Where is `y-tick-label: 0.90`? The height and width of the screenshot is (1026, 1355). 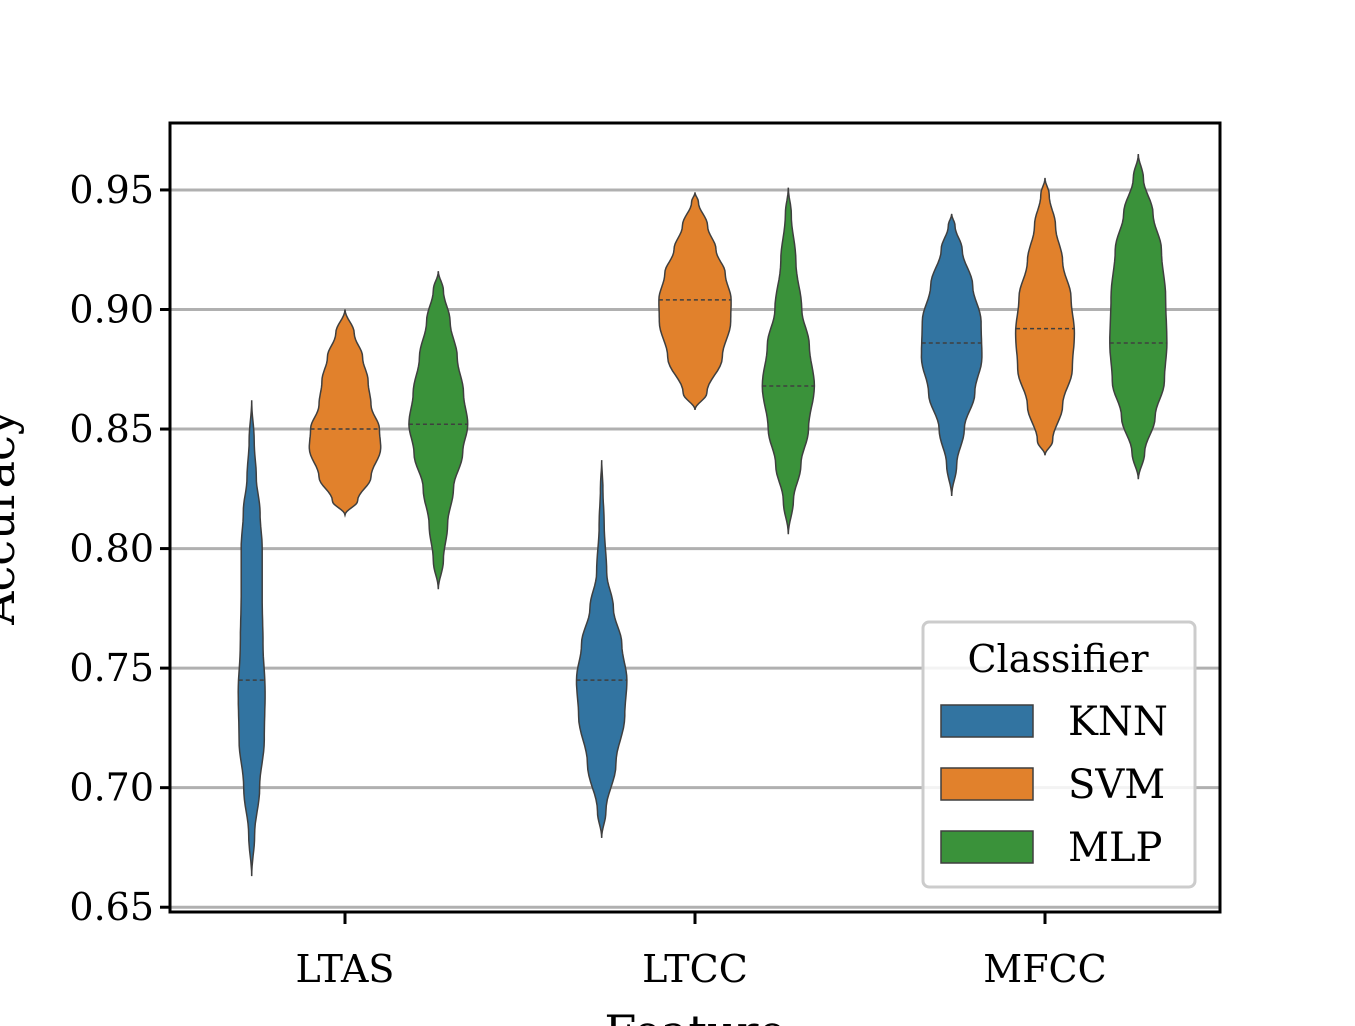 y-tick-label: 0.90 is located at coordinates (111, 309).